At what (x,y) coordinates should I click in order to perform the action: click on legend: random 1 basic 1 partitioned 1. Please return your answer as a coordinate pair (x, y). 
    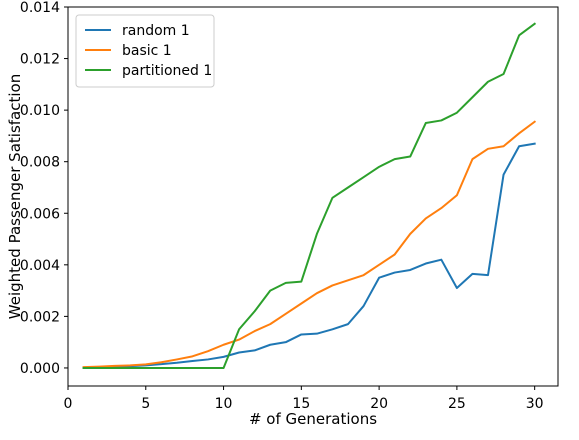
    Looking at the image, I should click on (145, 51).